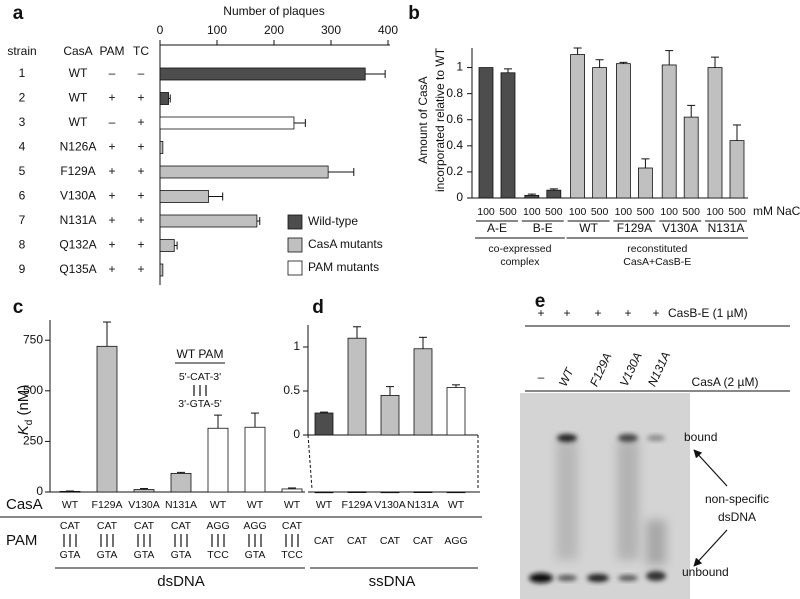  What do you see at coordinates (141, 51) in the screenshot?
I see `column-header: TC` at bounding box center [141, 51].